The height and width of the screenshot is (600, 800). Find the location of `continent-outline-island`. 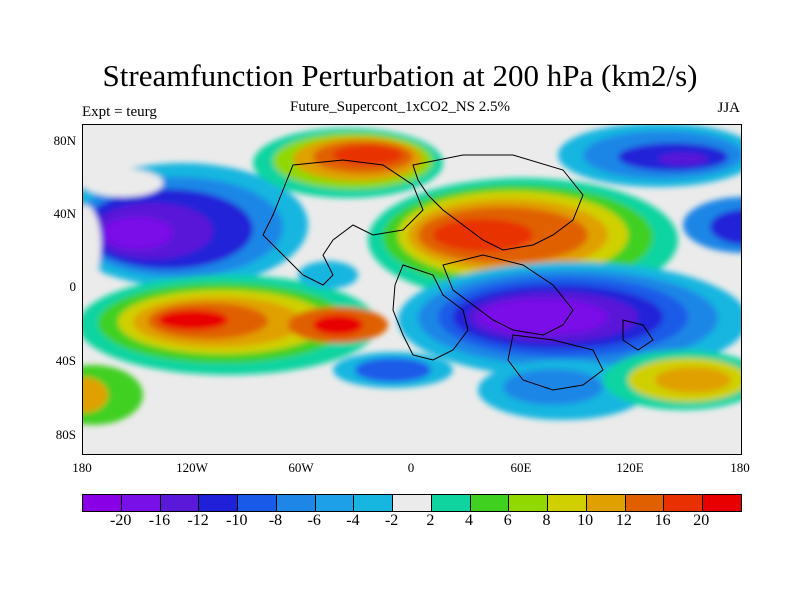

continent-outline-island is located at coordinates (638, 335).